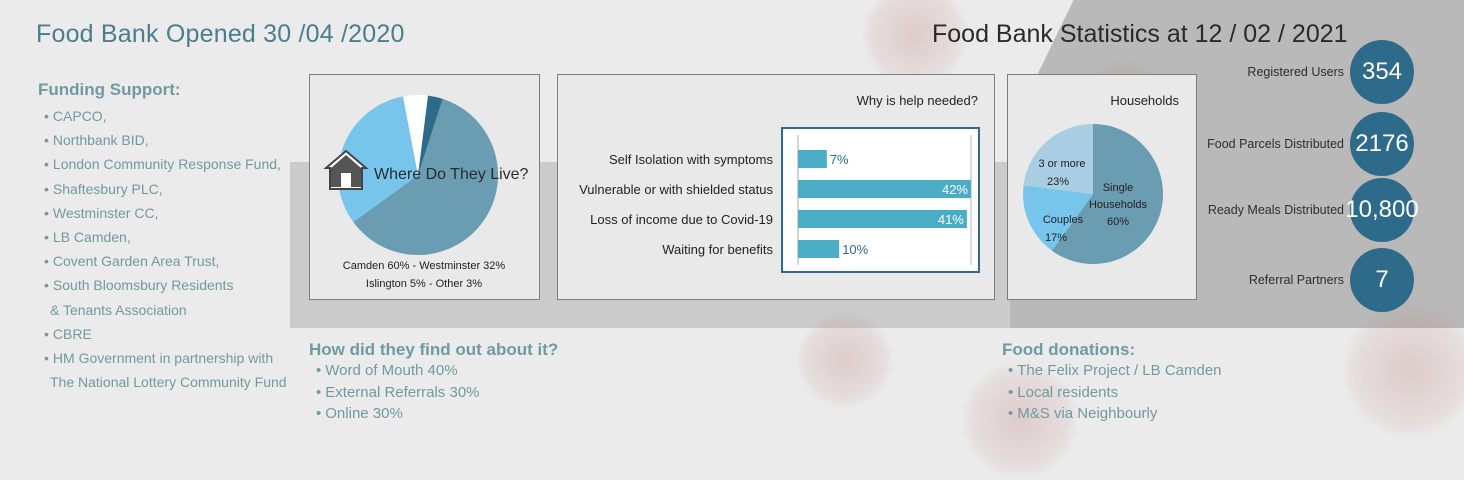 The width and height of the screenshot is (1464, 480). What do you see at coordinates (917, 100) in the screenshot?
I see `why-help-title: Why is help needed?` at bounding box center [917, 100].